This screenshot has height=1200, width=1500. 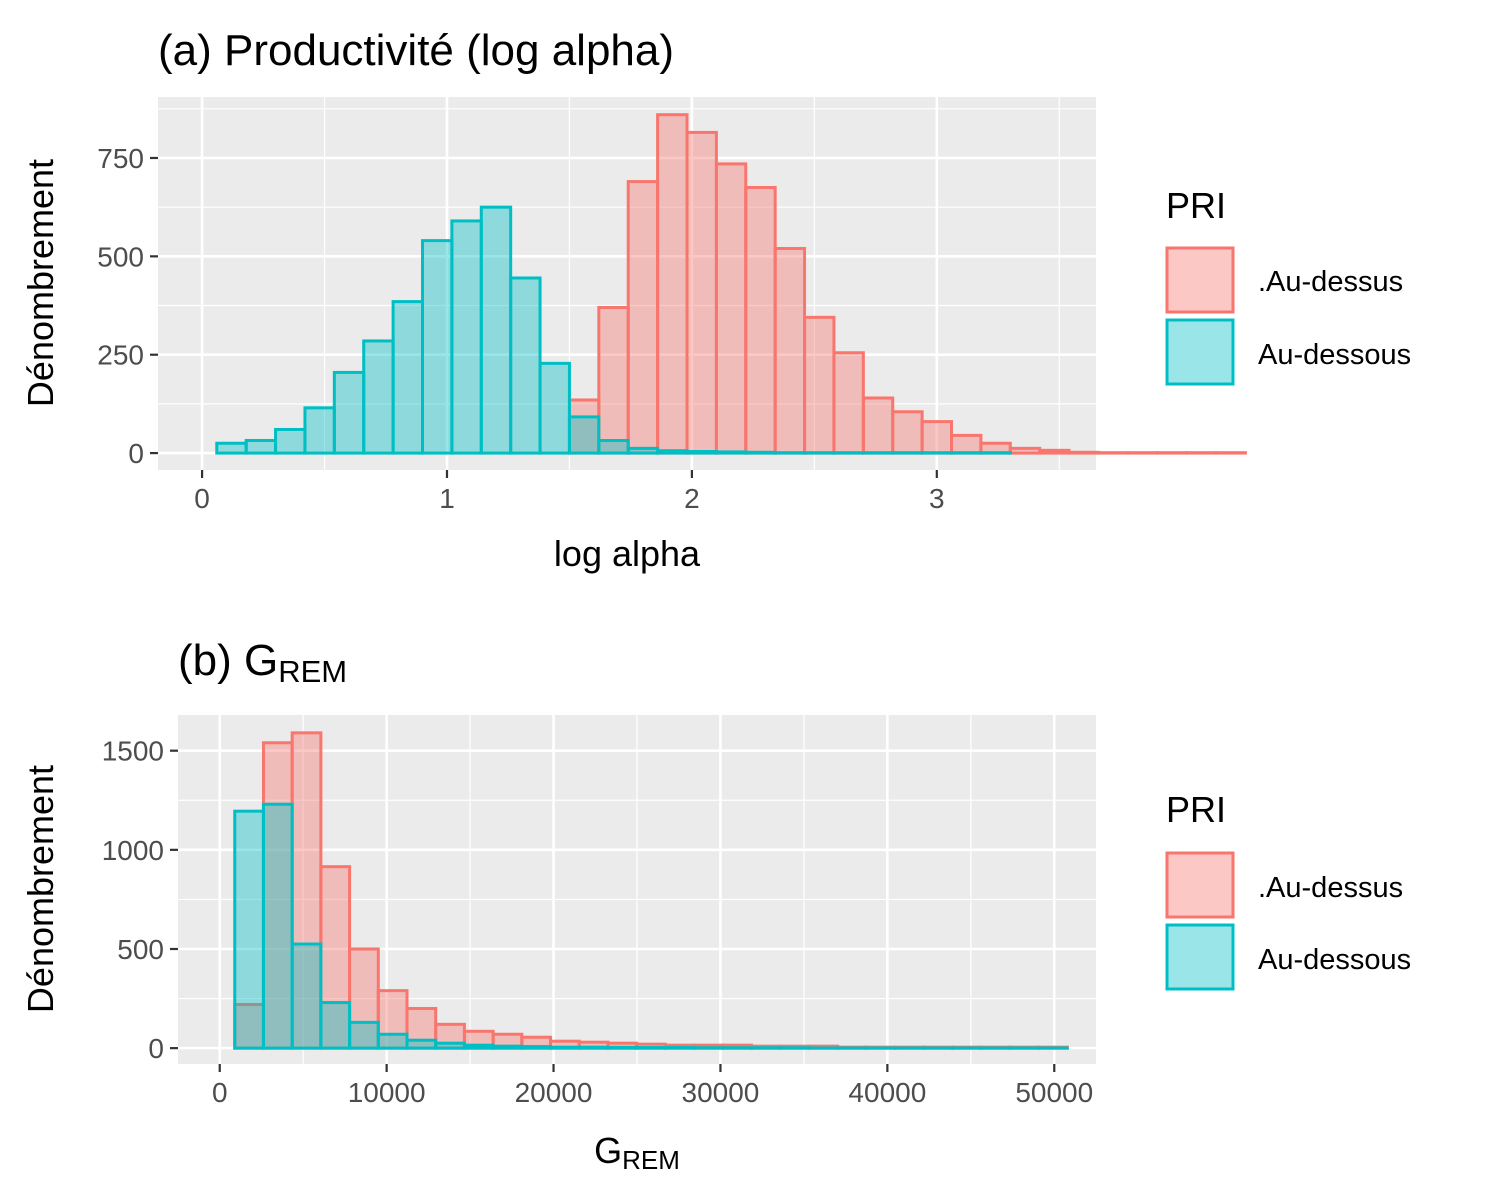 I want to click on chart-a-legend-title: PRI, so click(x=1196, y=205).